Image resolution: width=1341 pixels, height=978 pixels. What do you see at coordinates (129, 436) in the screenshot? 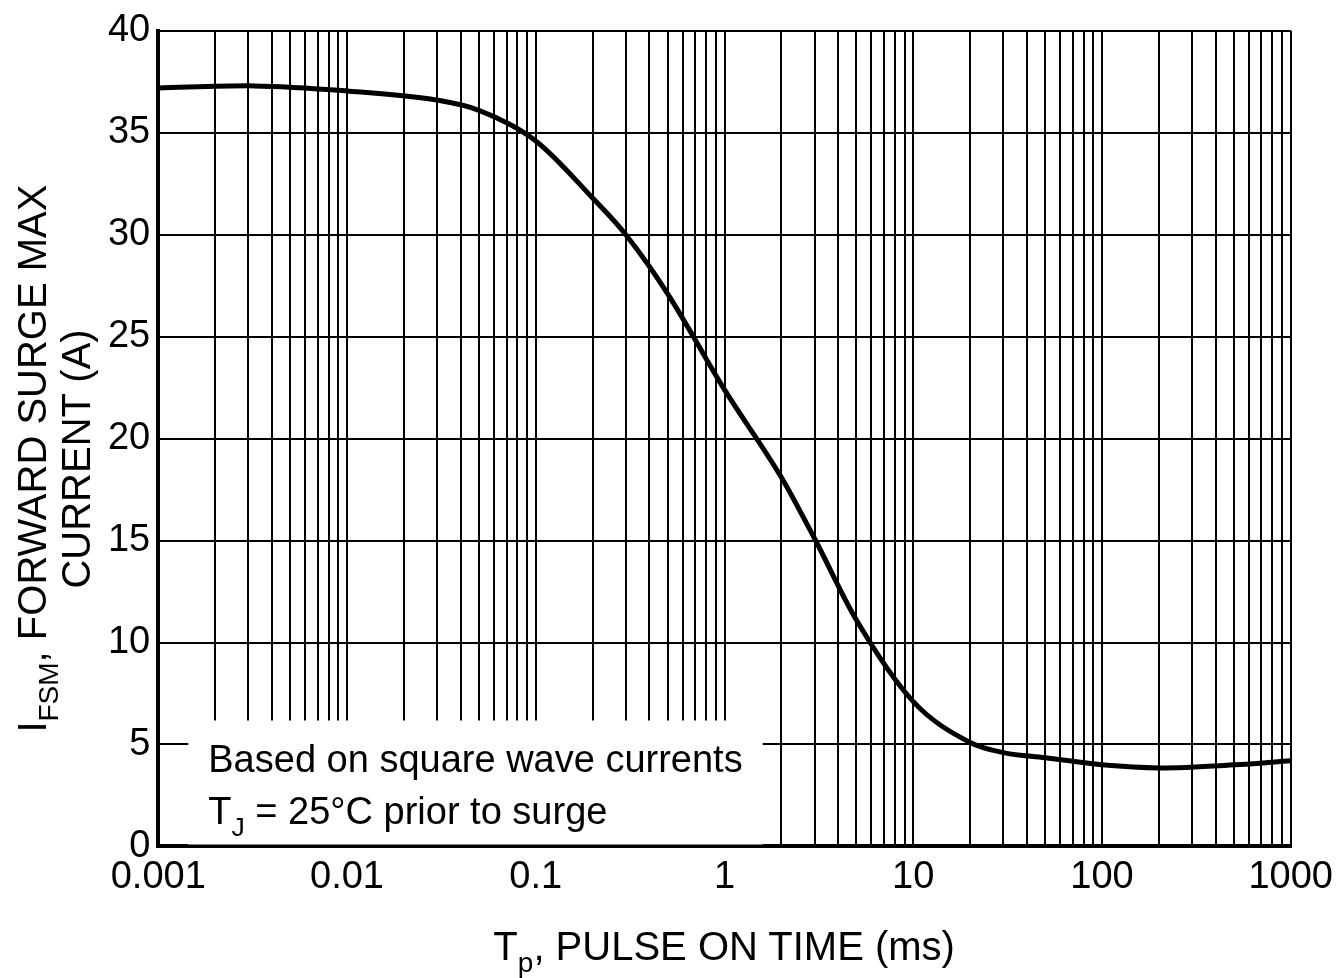
I see `y-tick-label: 20` at bounding box center [129, 436].